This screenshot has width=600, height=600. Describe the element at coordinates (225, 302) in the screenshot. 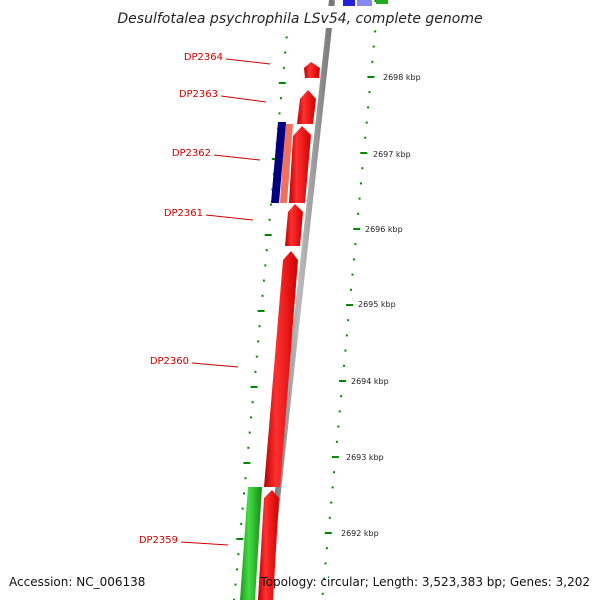

I see `label-leader-lines` at that location.